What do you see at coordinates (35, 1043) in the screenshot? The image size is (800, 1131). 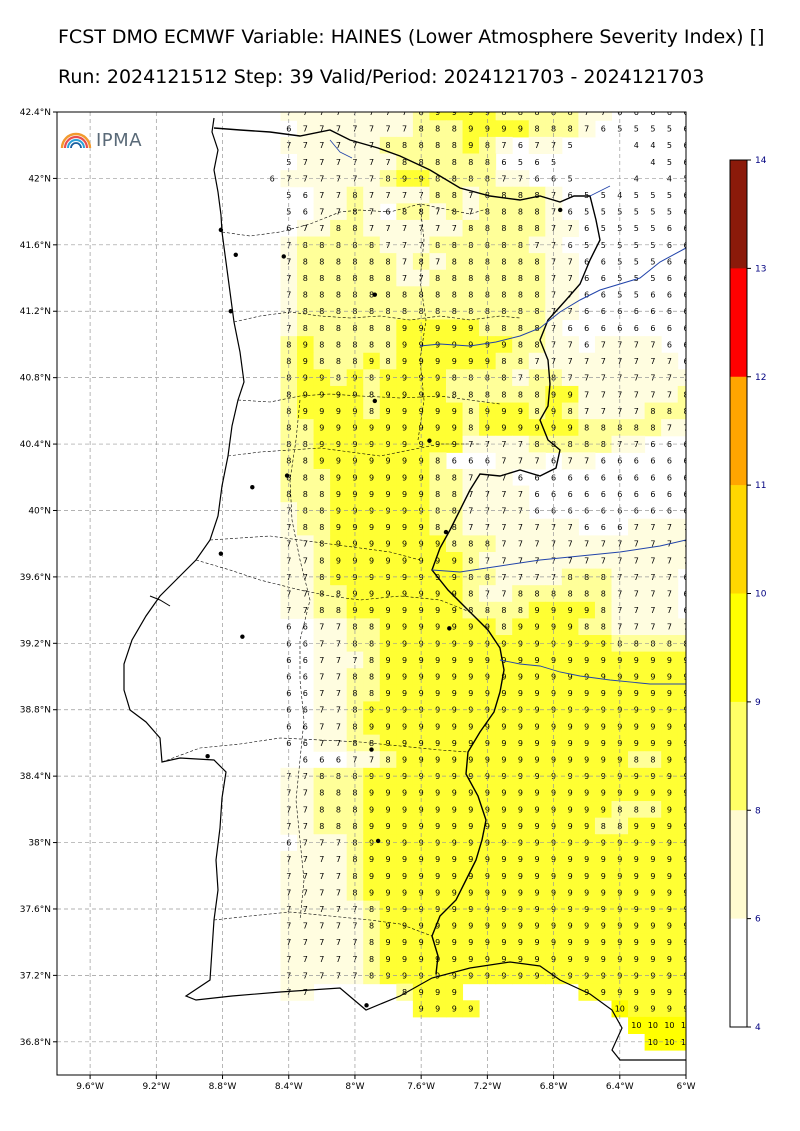 I see `lat-tick-label: 36.8°N` at bounding box center [35, 1043].